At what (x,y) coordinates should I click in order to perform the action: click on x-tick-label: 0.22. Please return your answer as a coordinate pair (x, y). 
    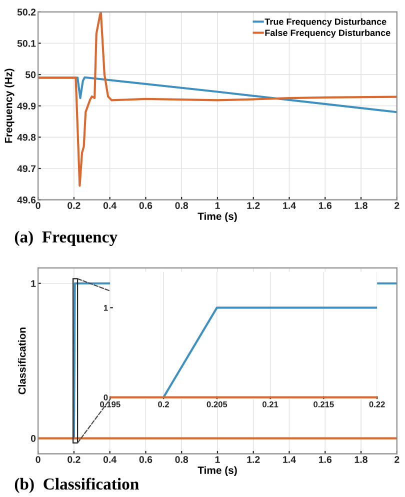
    Looking at the image, I should click on (377, 404).